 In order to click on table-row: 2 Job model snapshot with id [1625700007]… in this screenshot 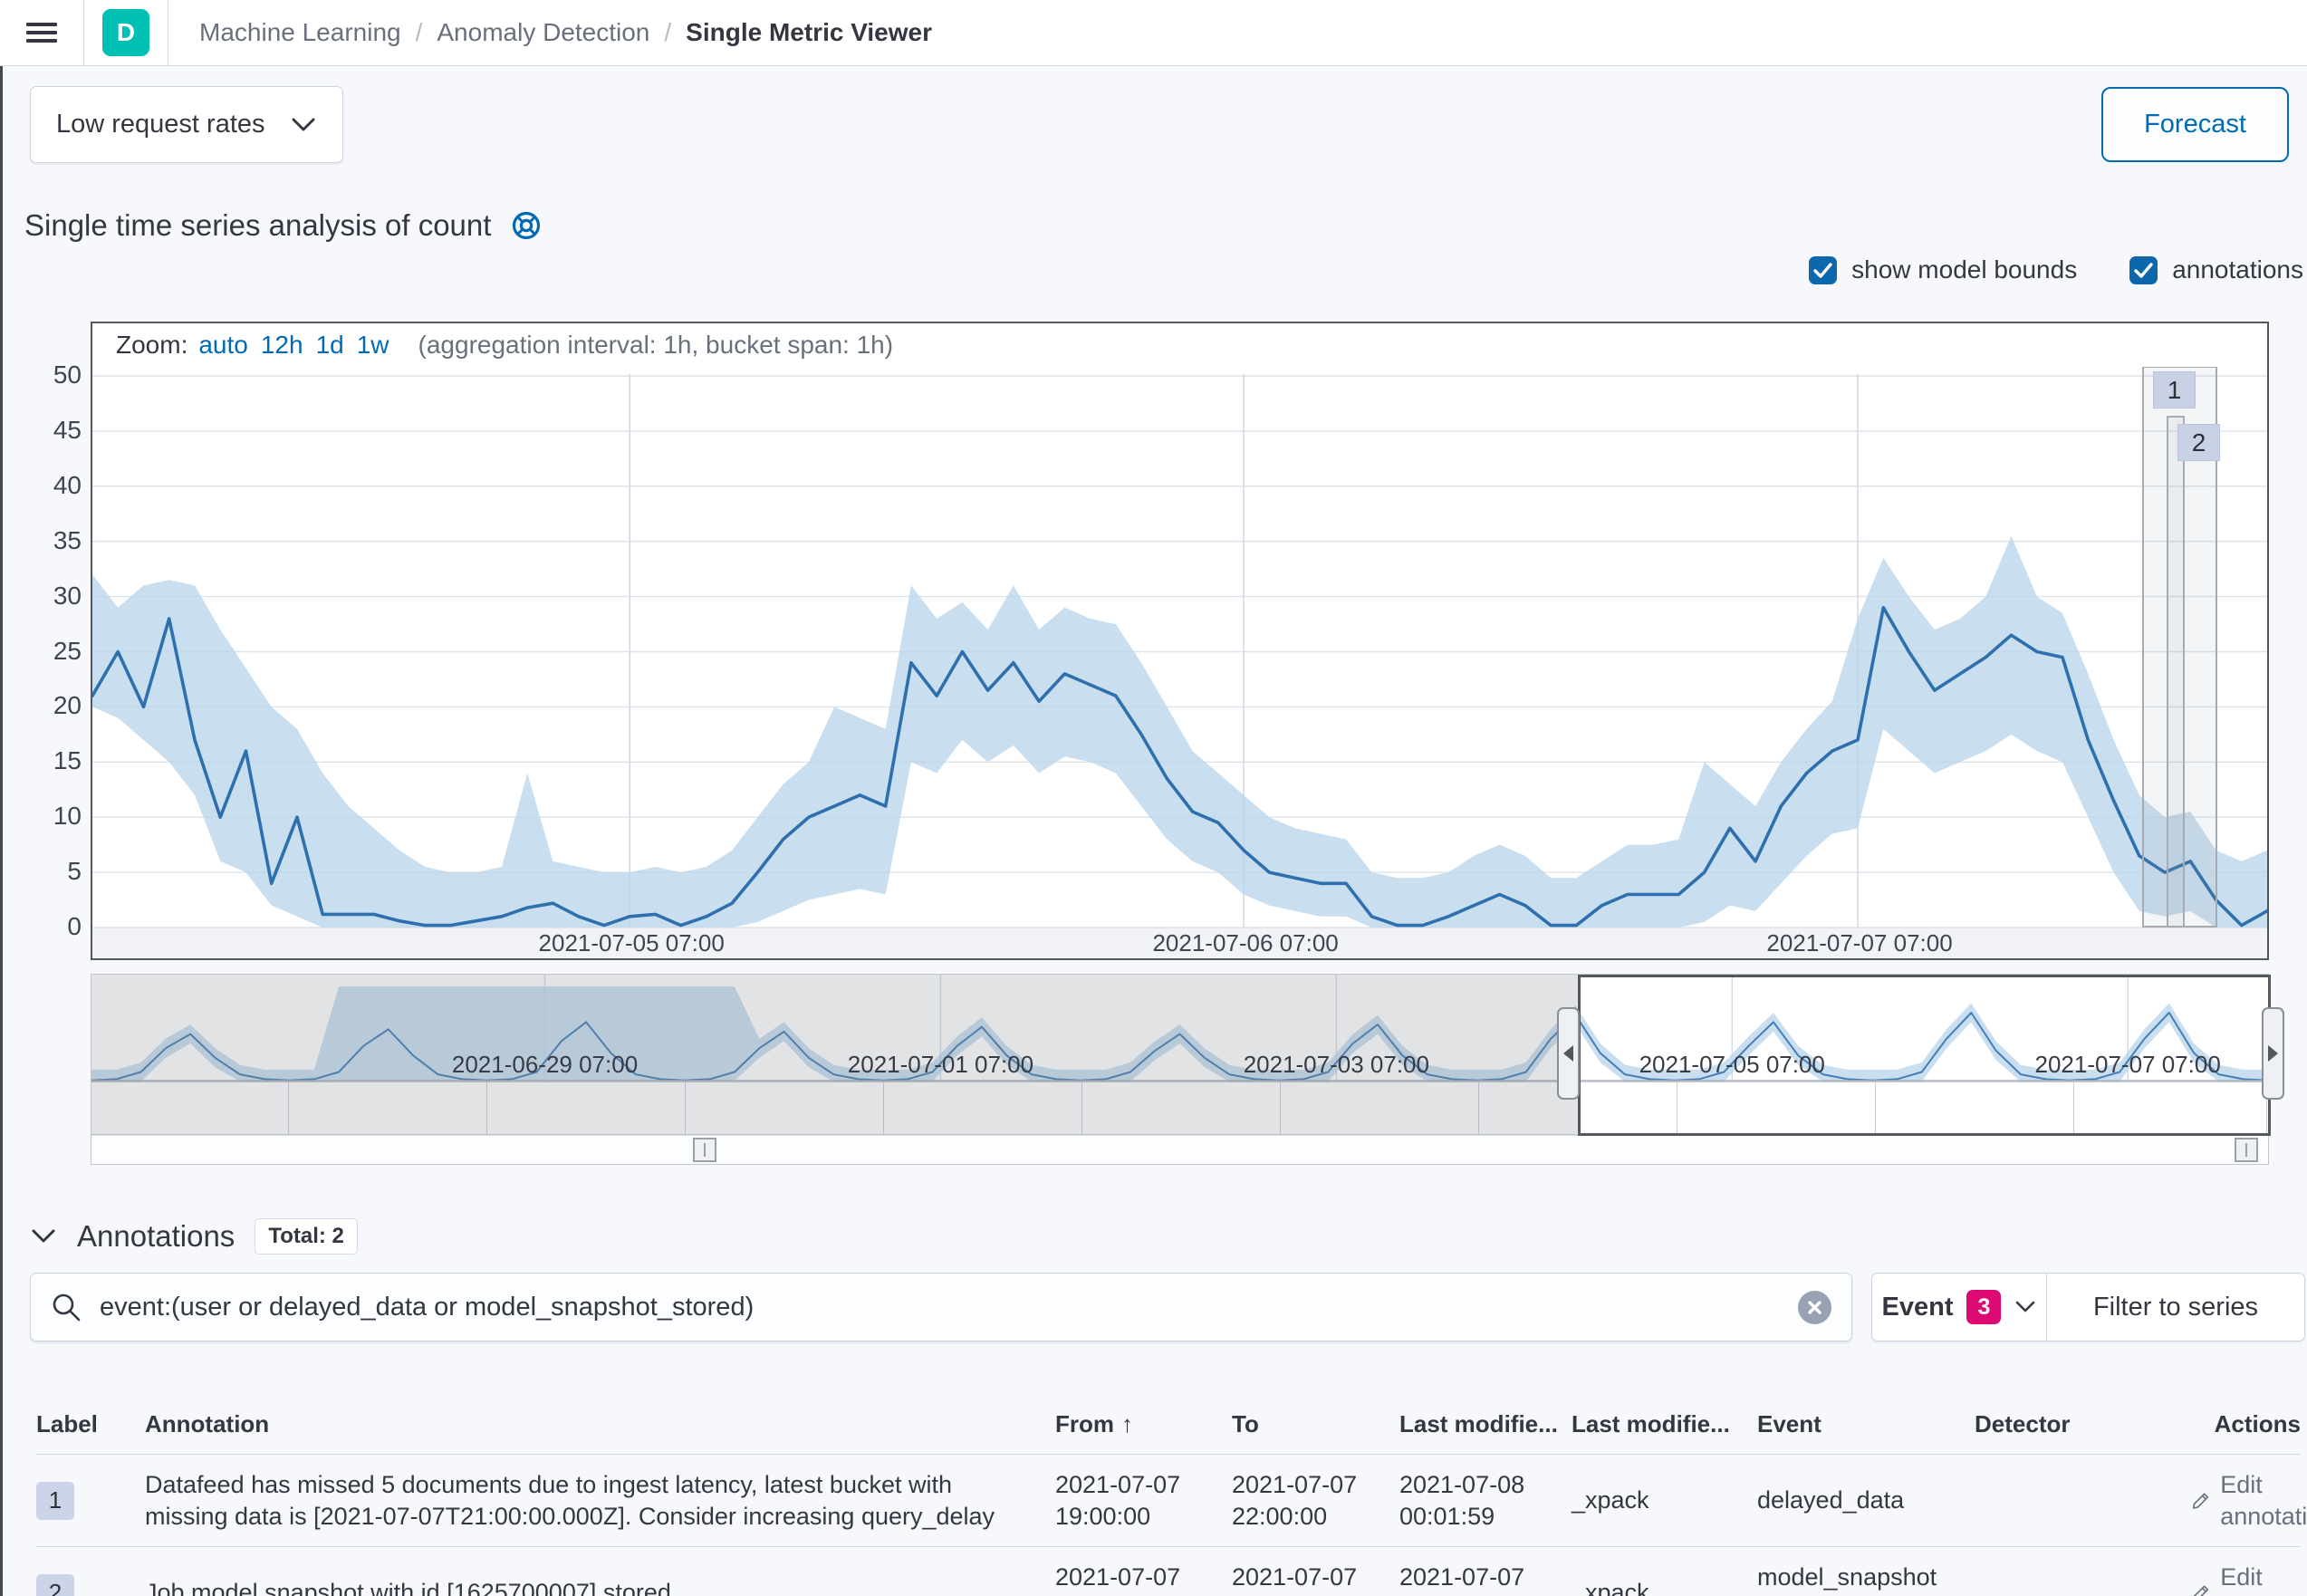, I will do `click(1171, 1571)`.